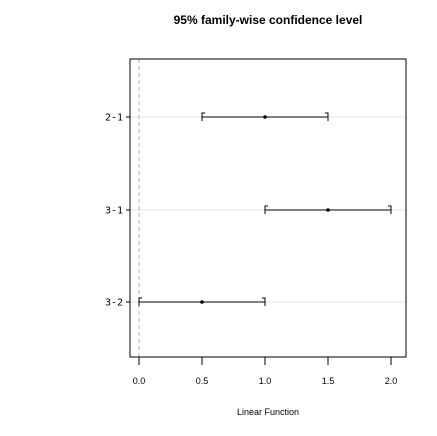 The width and height of the screenshot is (437, 436). Describe the element at coordinates (268, 412) in the screenshot. I see `x-axis-title: Linear Function` at that location.